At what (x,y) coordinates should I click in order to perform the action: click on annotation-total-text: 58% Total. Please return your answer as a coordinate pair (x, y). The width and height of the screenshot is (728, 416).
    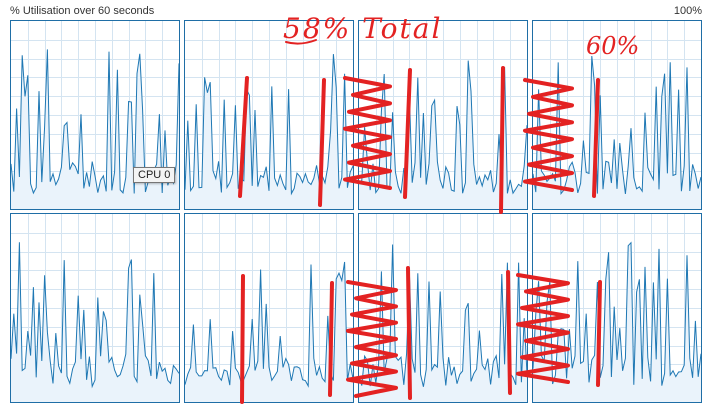
    Looking at the image, I should click on (363, 28).